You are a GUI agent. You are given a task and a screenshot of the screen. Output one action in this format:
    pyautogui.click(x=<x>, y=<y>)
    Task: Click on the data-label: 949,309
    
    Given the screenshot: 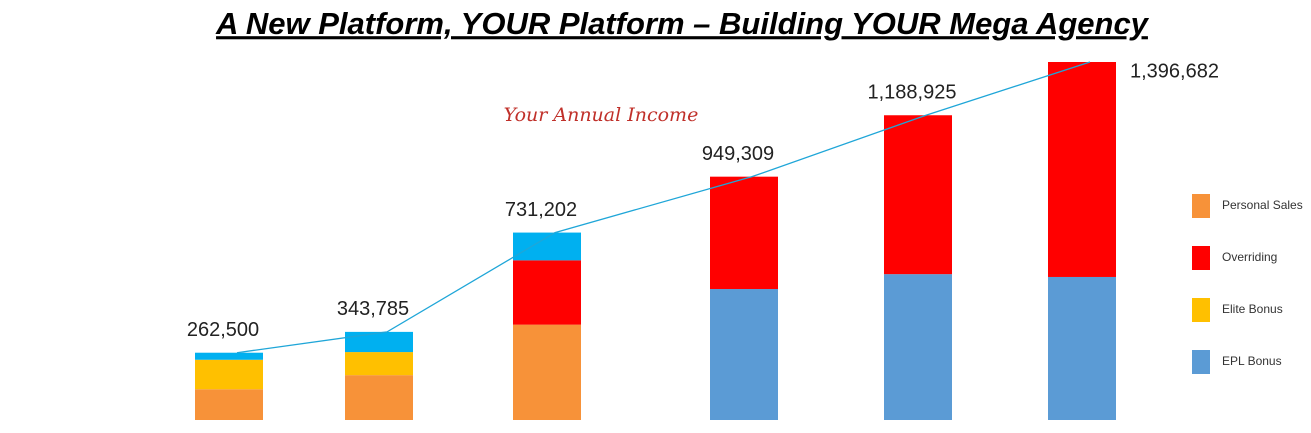 What is the action you would take?
    pyautogui.click(x=738, y=154)
    